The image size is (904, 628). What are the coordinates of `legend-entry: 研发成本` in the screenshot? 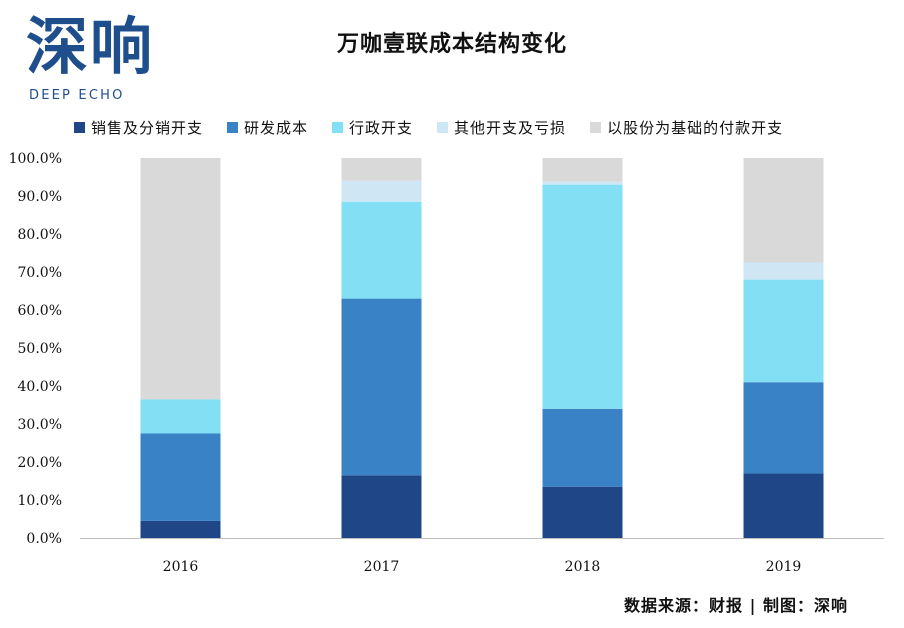 It's located at (267, 127).